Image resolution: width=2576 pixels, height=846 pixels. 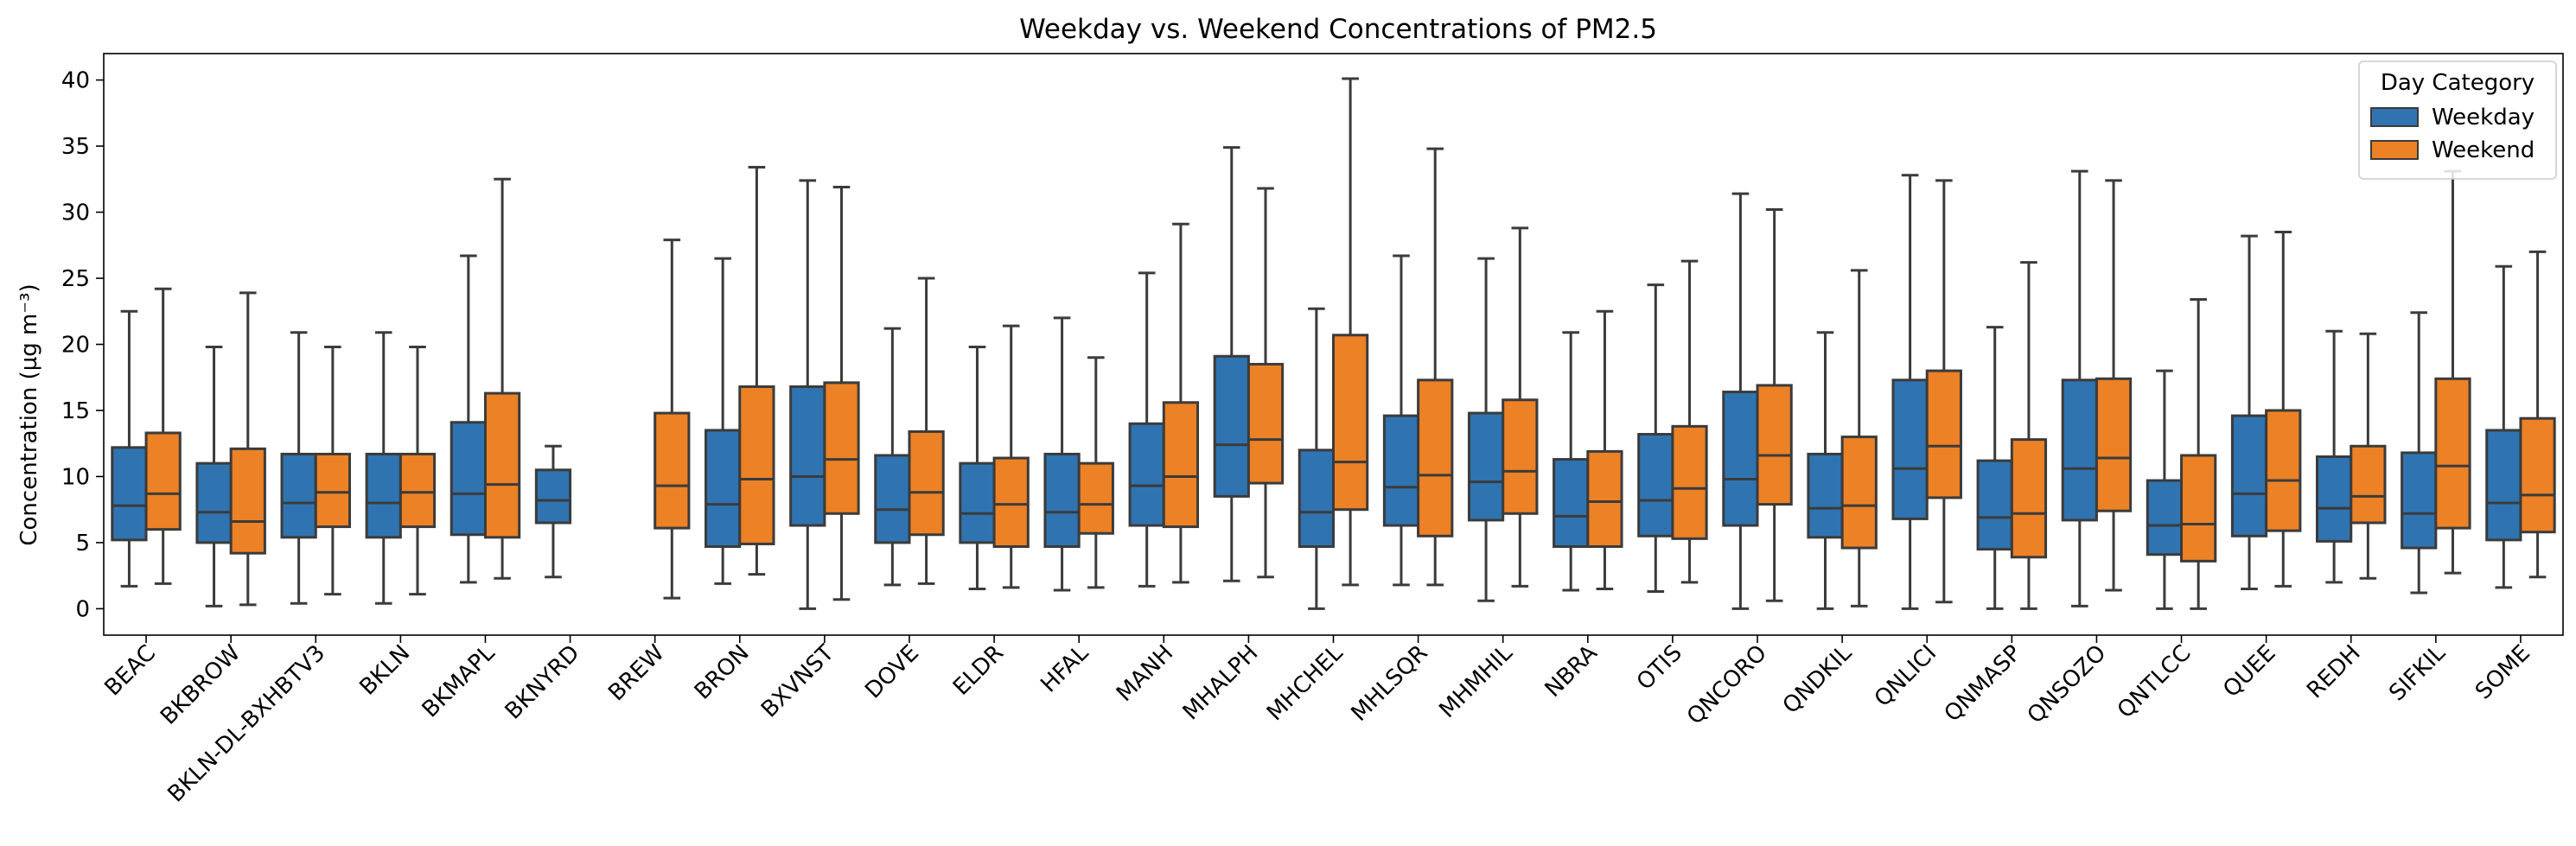 I want to click on y-tick-label: 35, so click(x=75, y=147).